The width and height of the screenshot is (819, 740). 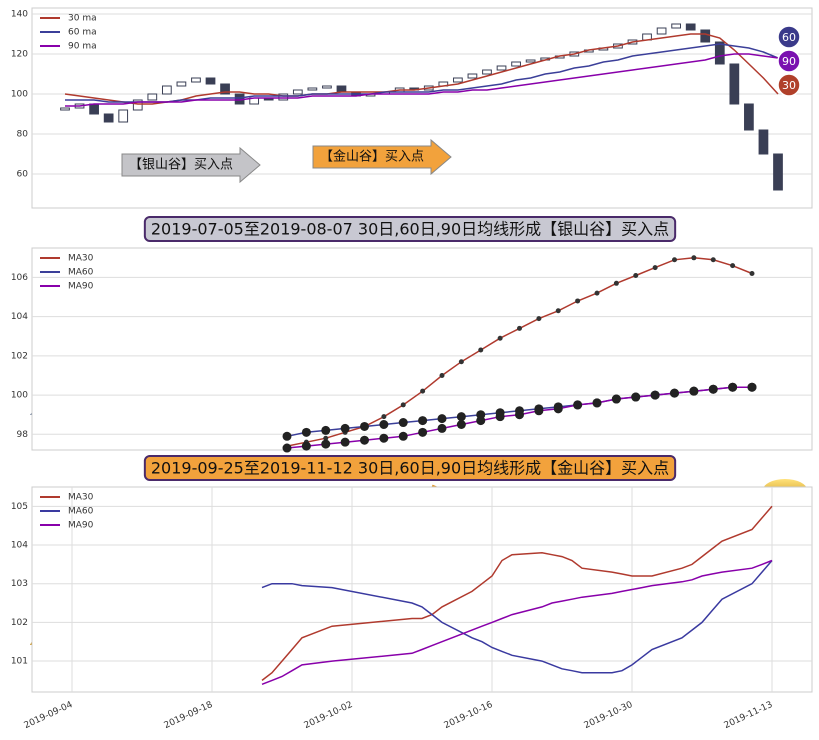 I want to click on x-tick-label: 2019-10-16, so click(x=469, y=715).